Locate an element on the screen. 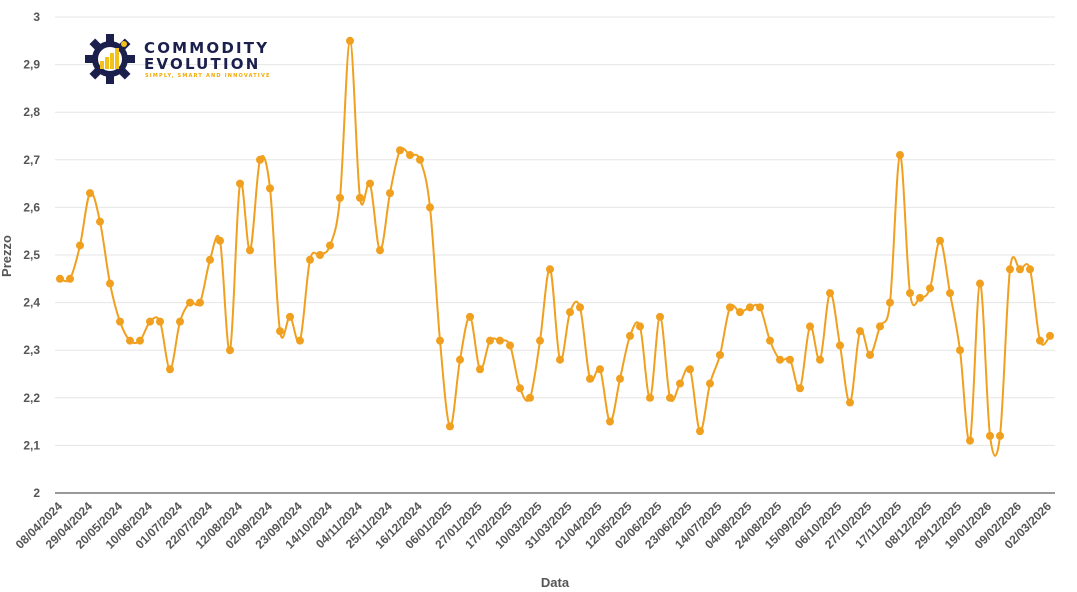 The width and height of the screenshot is (1077, 592). gear-chart-icon is located at coordinates (110, 59).